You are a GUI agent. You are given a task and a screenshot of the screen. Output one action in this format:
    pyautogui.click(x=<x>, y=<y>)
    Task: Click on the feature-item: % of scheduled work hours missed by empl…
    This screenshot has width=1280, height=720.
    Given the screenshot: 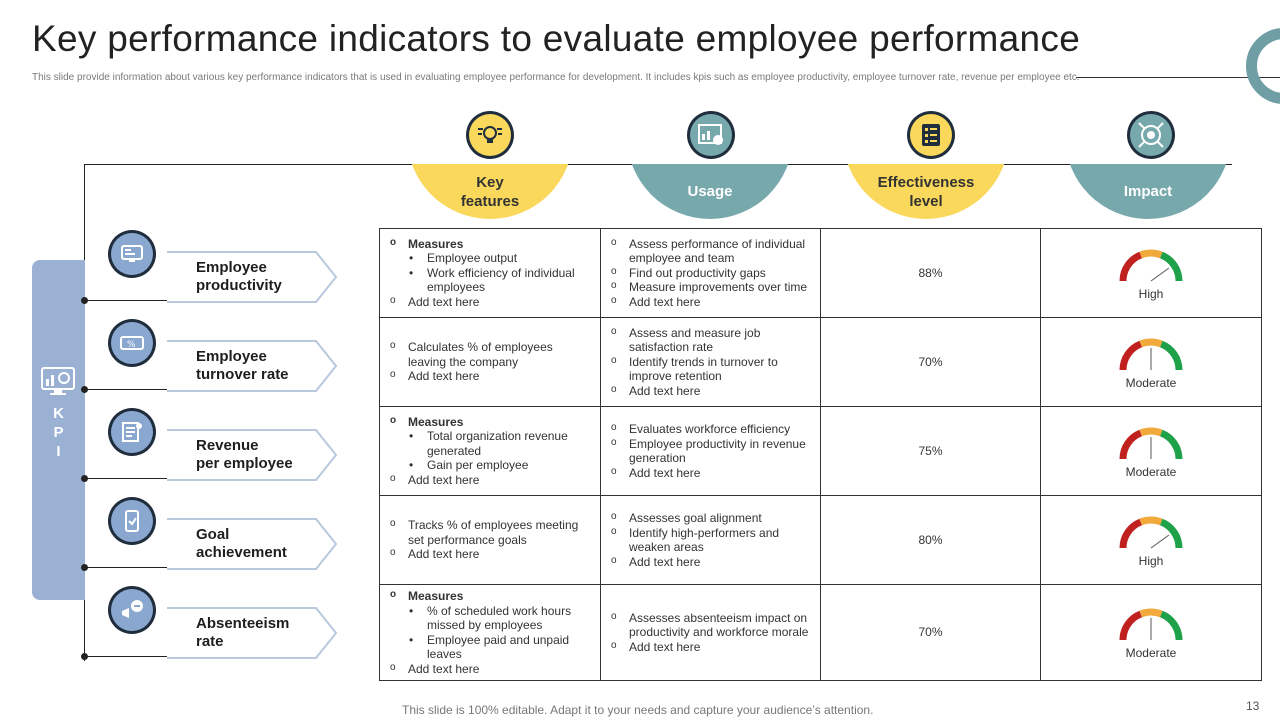 What is the action you would take?
    pyautogui.click(x=492, y=618)
    